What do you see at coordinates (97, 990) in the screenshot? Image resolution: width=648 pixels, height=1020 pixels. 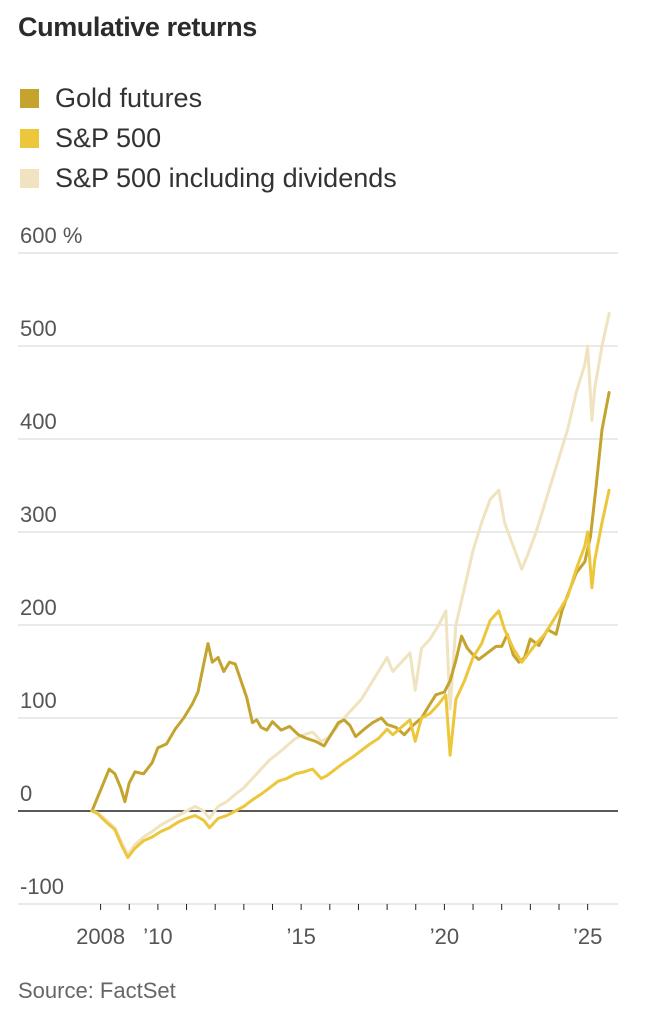 I see `source-note: Source: FactSet` at bounding box center [97, 990].